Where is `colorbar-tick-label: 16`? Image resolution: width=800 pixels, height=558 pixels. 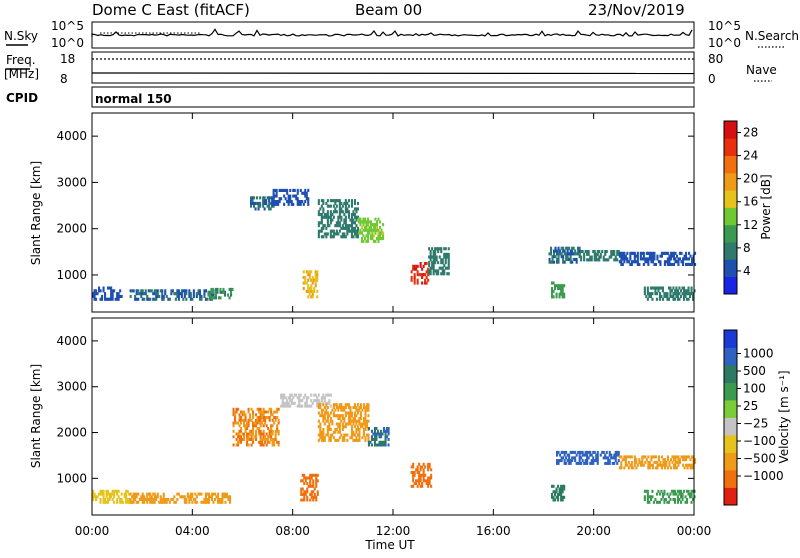
colorbar-tick-label: 16 is located at coordinates (750, 202).